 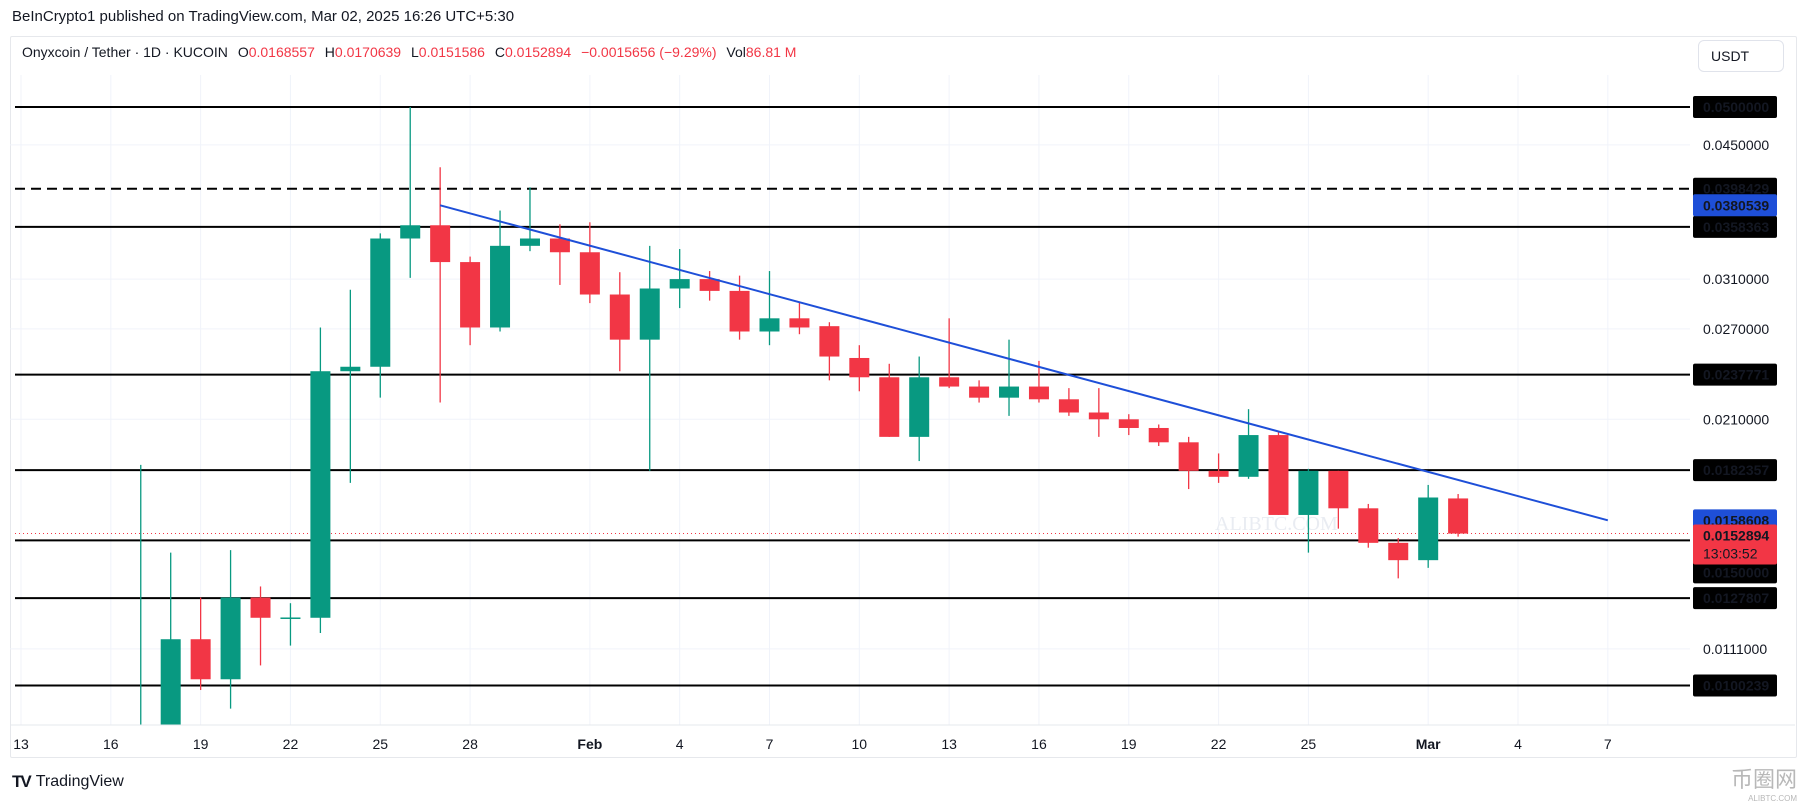 What do you see at coordinates (1736, 329) in the screenshot?
I see `price-axis-label: 0.0270000` at bounding box center [1736, 329].